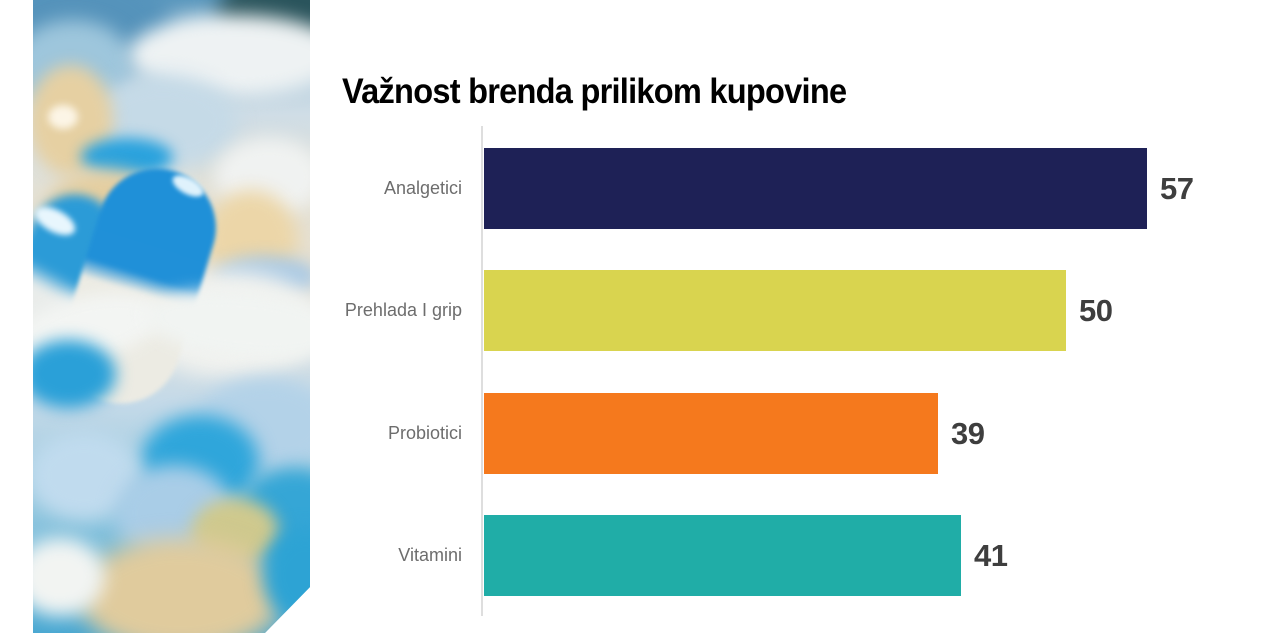  I want to click on chart-title: Važnost brenda prilikom kupovine, so click(594, 91).